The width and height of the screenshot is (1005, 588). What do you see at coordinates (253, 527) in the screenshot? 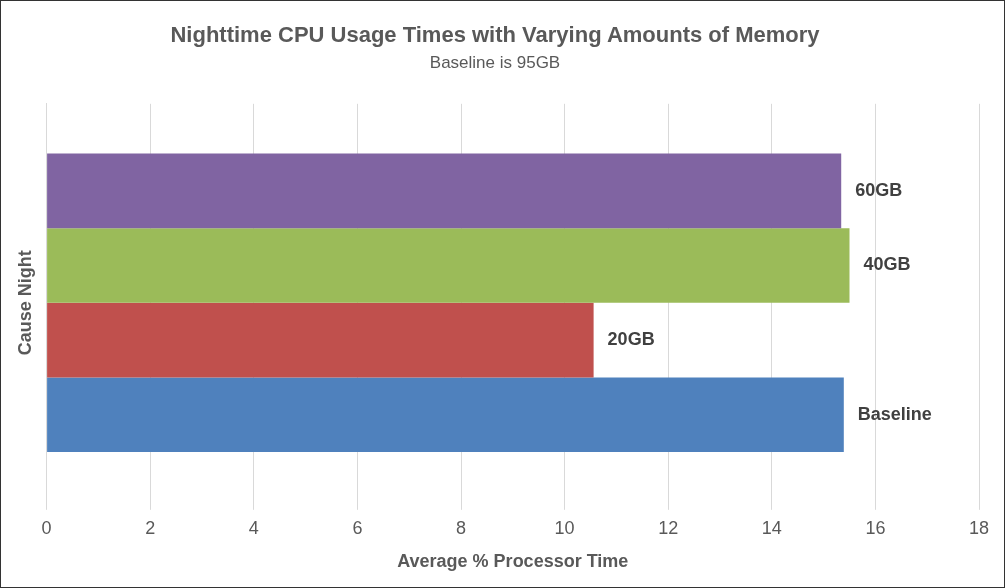
I see `x-tick-label: 4` at bounding box center [253, 527].